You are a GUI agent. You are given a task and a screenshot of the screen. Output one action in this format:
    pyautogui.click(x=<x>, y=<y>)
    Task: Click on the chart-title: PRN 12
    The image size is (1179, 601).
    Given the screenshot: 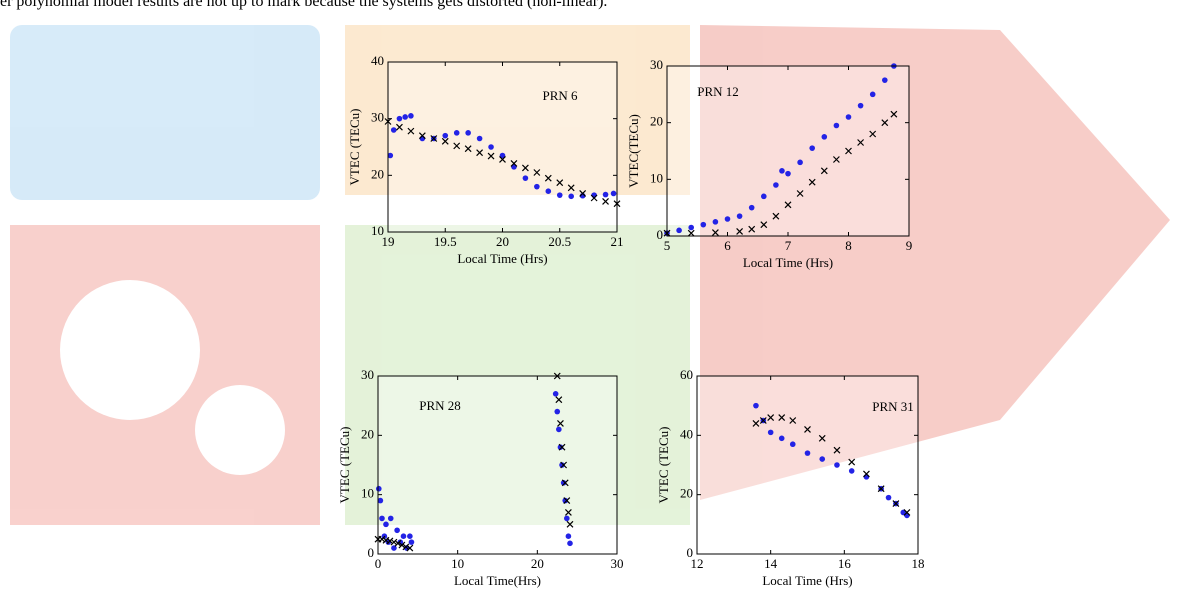 What is the action you would take?
    pyautogui.click(x=718, y=91)
    